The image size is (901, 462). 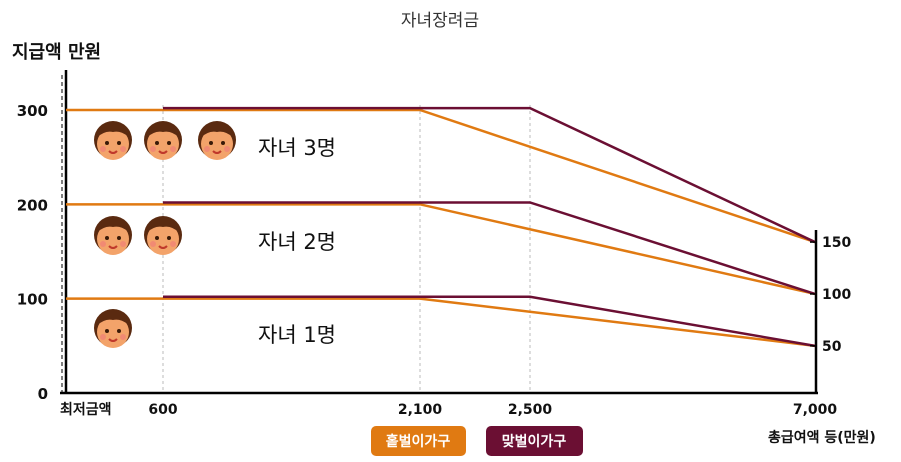 I want to click on x-tick-label: 2,500, so click(x=530, y=410).